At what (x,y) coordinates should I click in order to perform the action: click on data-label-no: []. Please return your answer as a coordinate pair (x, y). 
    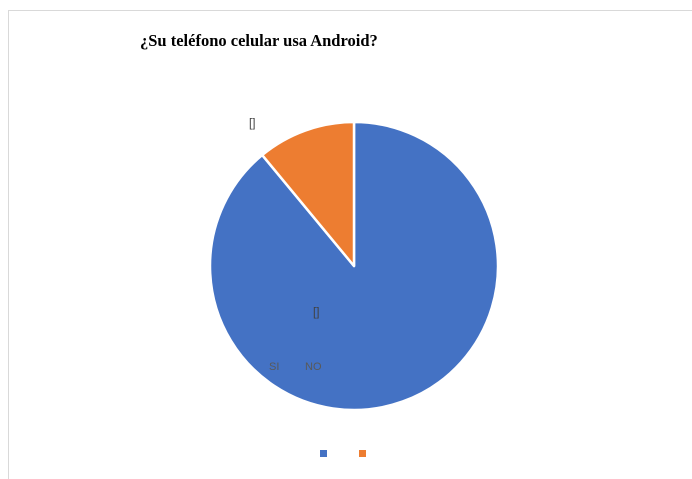
    Looking at the image, I should click on (252, 124).